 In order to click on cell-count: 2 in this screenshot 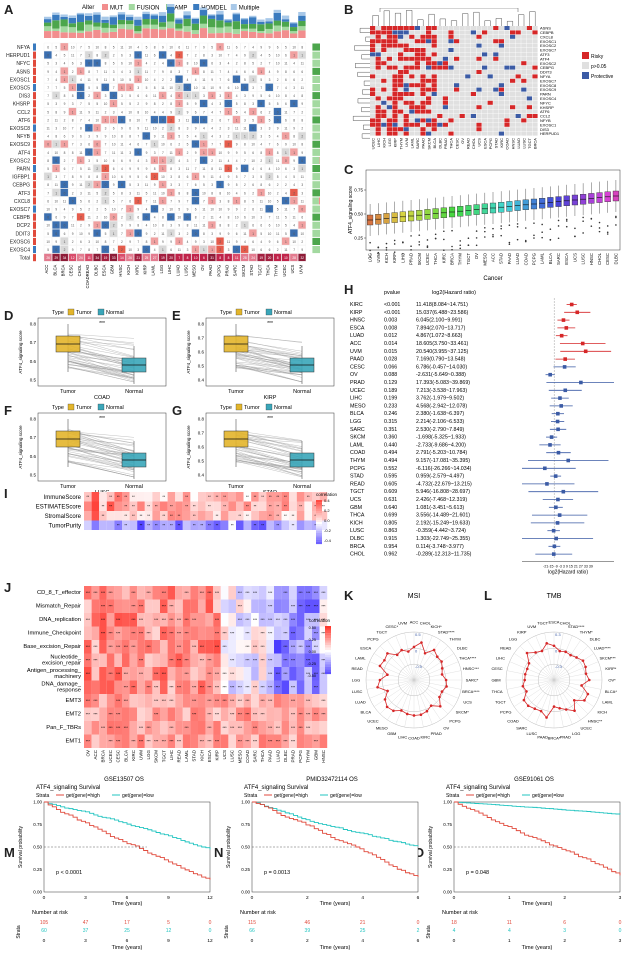, I will do `click(188, 234)`.